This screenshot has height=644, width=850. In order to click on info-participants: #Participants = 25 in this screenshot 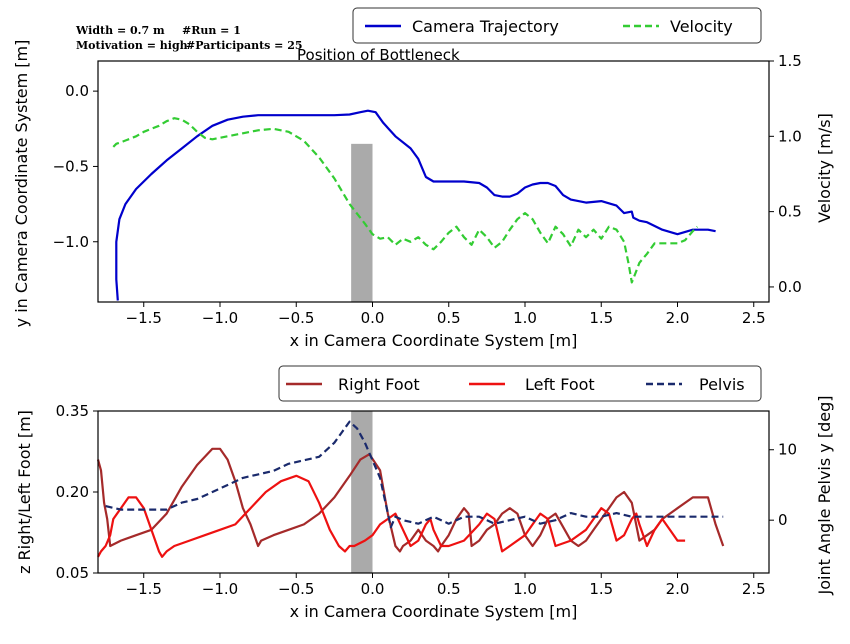, I will do `click(244, 45)`.